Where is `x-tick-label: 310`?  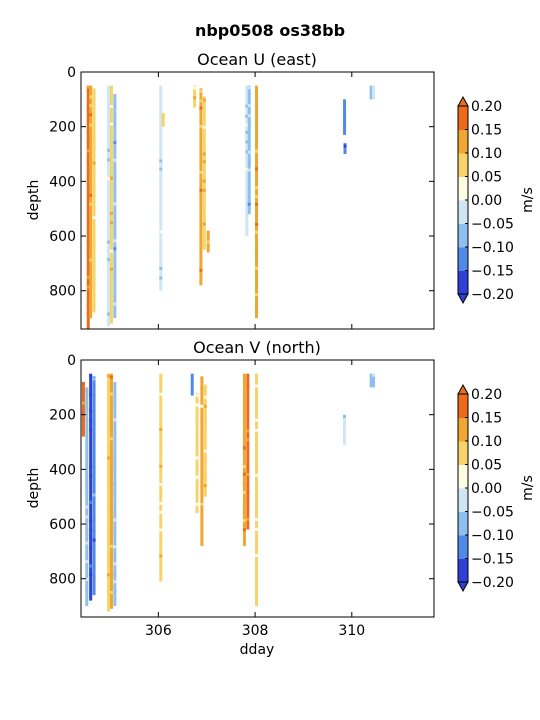
x-tick-label: 310 is located at coordinates (351, 631).